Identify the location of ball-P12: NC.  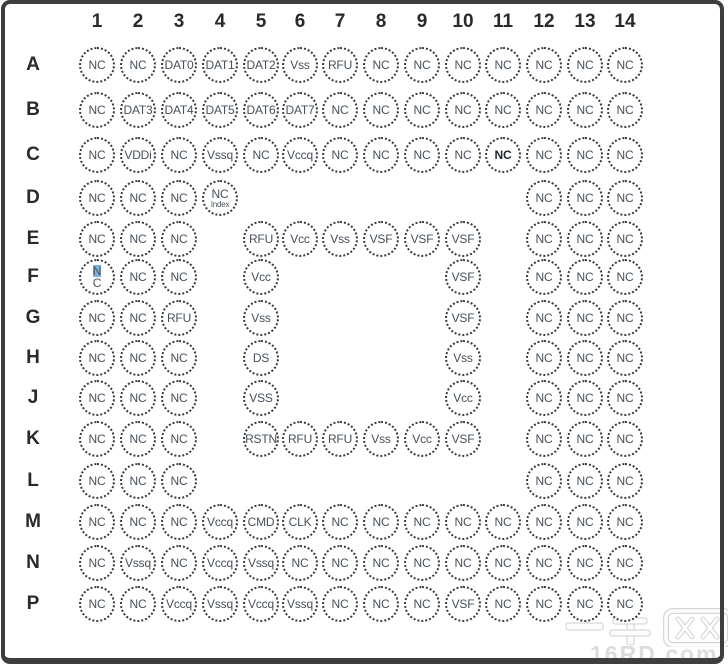
(544, 604).